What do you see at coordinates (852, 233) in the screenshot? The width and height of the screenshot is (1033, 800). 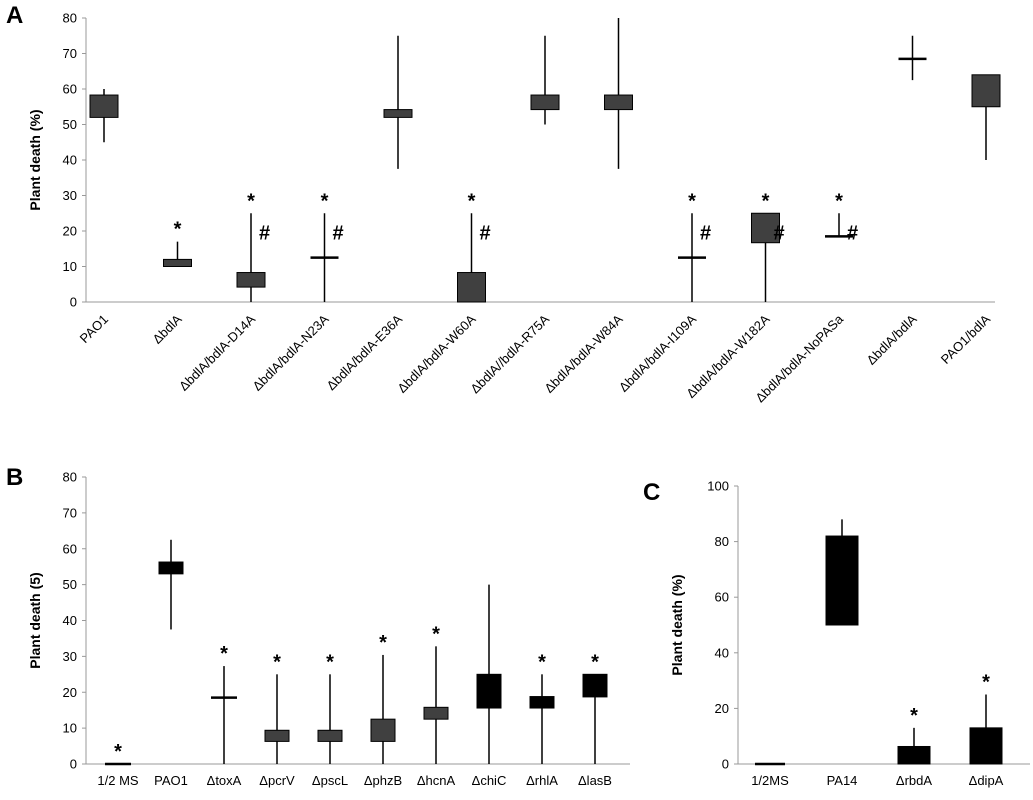 I see `significance-hash-10: #` at bounding box center [852, 233].